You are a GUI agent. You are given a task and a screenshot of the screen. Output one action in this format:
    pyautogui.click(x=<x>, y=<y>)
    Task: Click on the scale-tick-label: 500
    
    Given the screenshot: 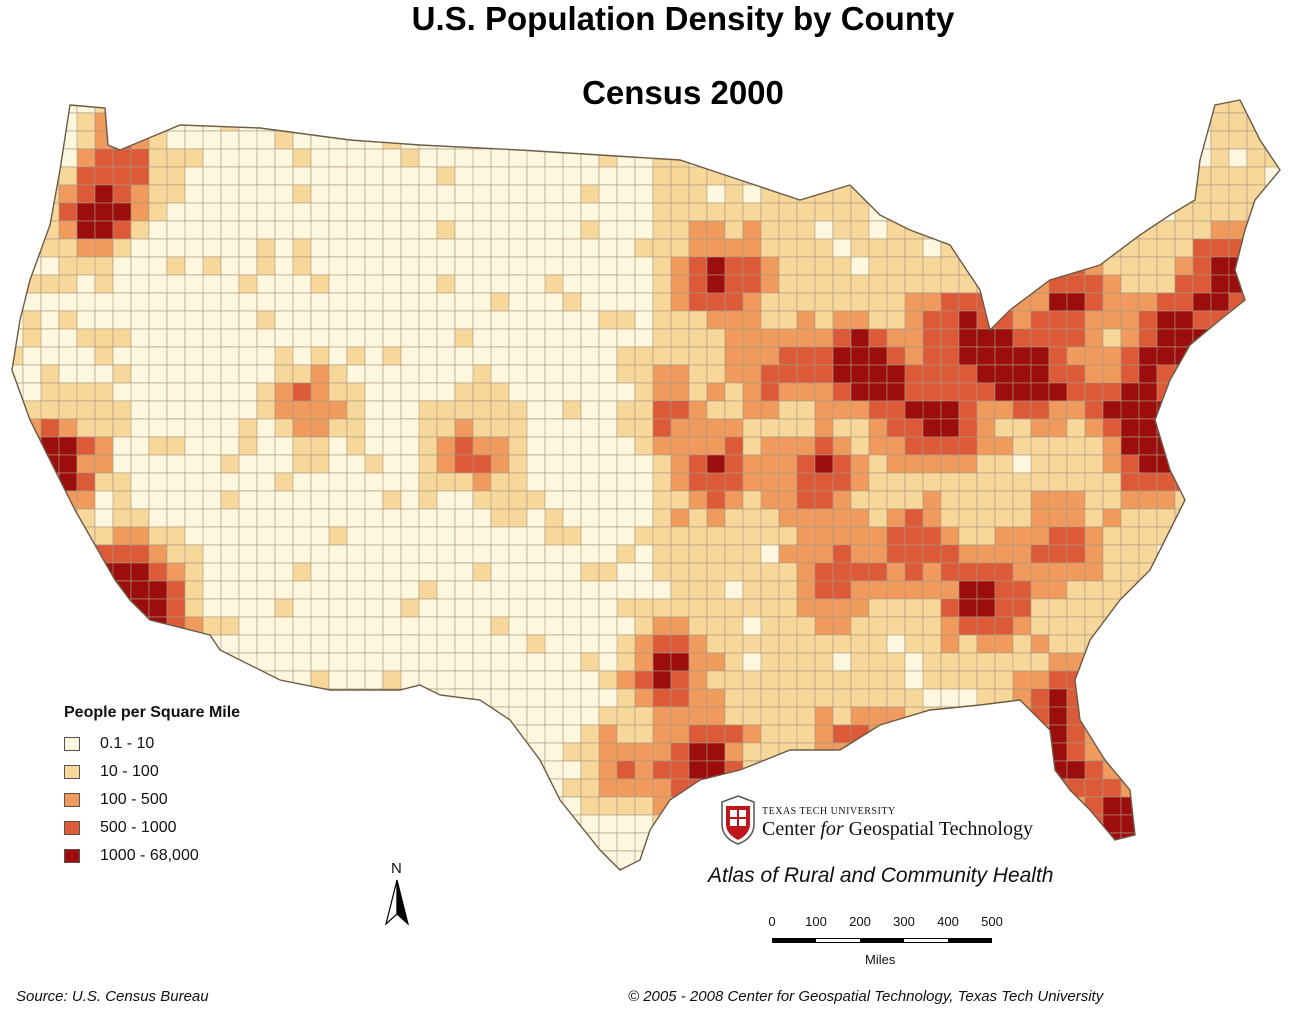 What is the action you would take?
    pyautogui.click(x=992, y=921)
    